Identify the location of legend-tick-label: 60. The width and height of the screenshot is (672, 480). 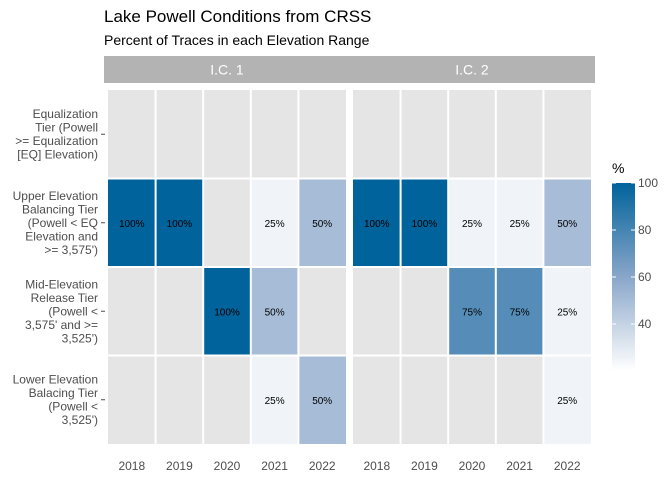
(645, 277).